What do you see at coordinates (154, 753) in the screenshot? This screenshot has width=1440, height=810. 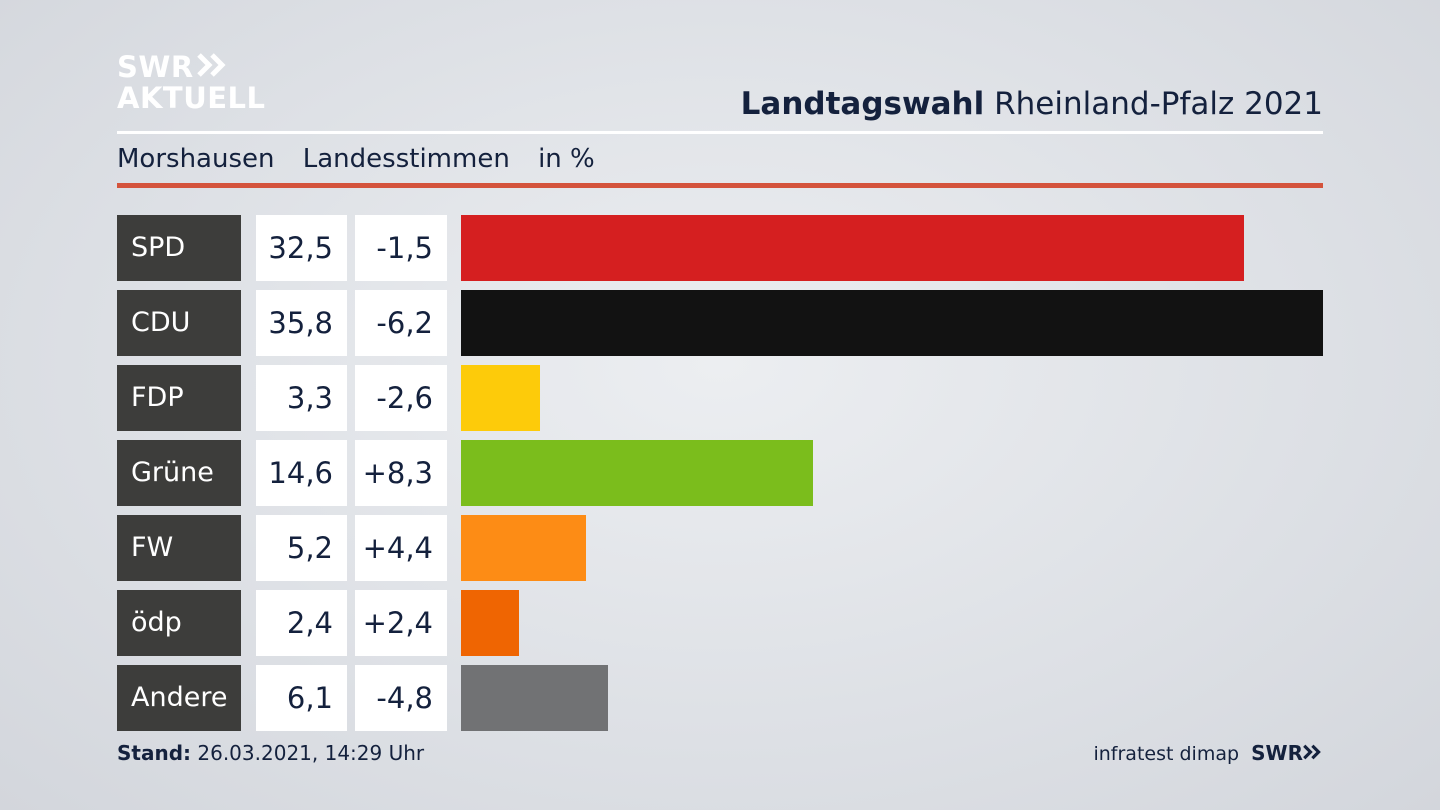 I see `footer-label: Stand:` at bounding box center [154, 753].